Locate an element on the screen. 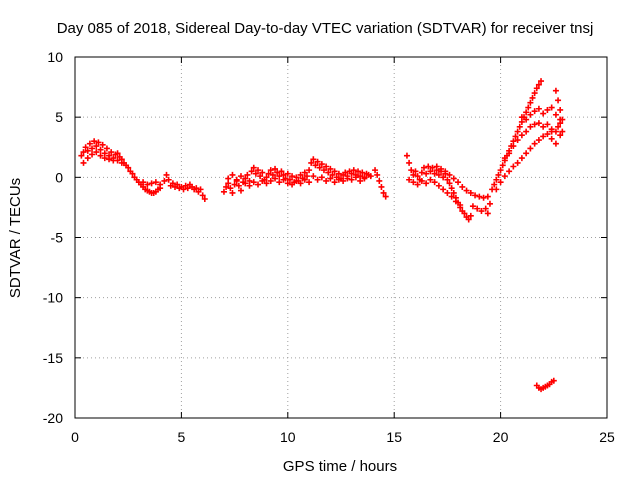  y-tick-label: -15 is located at coordinates (53, 358).